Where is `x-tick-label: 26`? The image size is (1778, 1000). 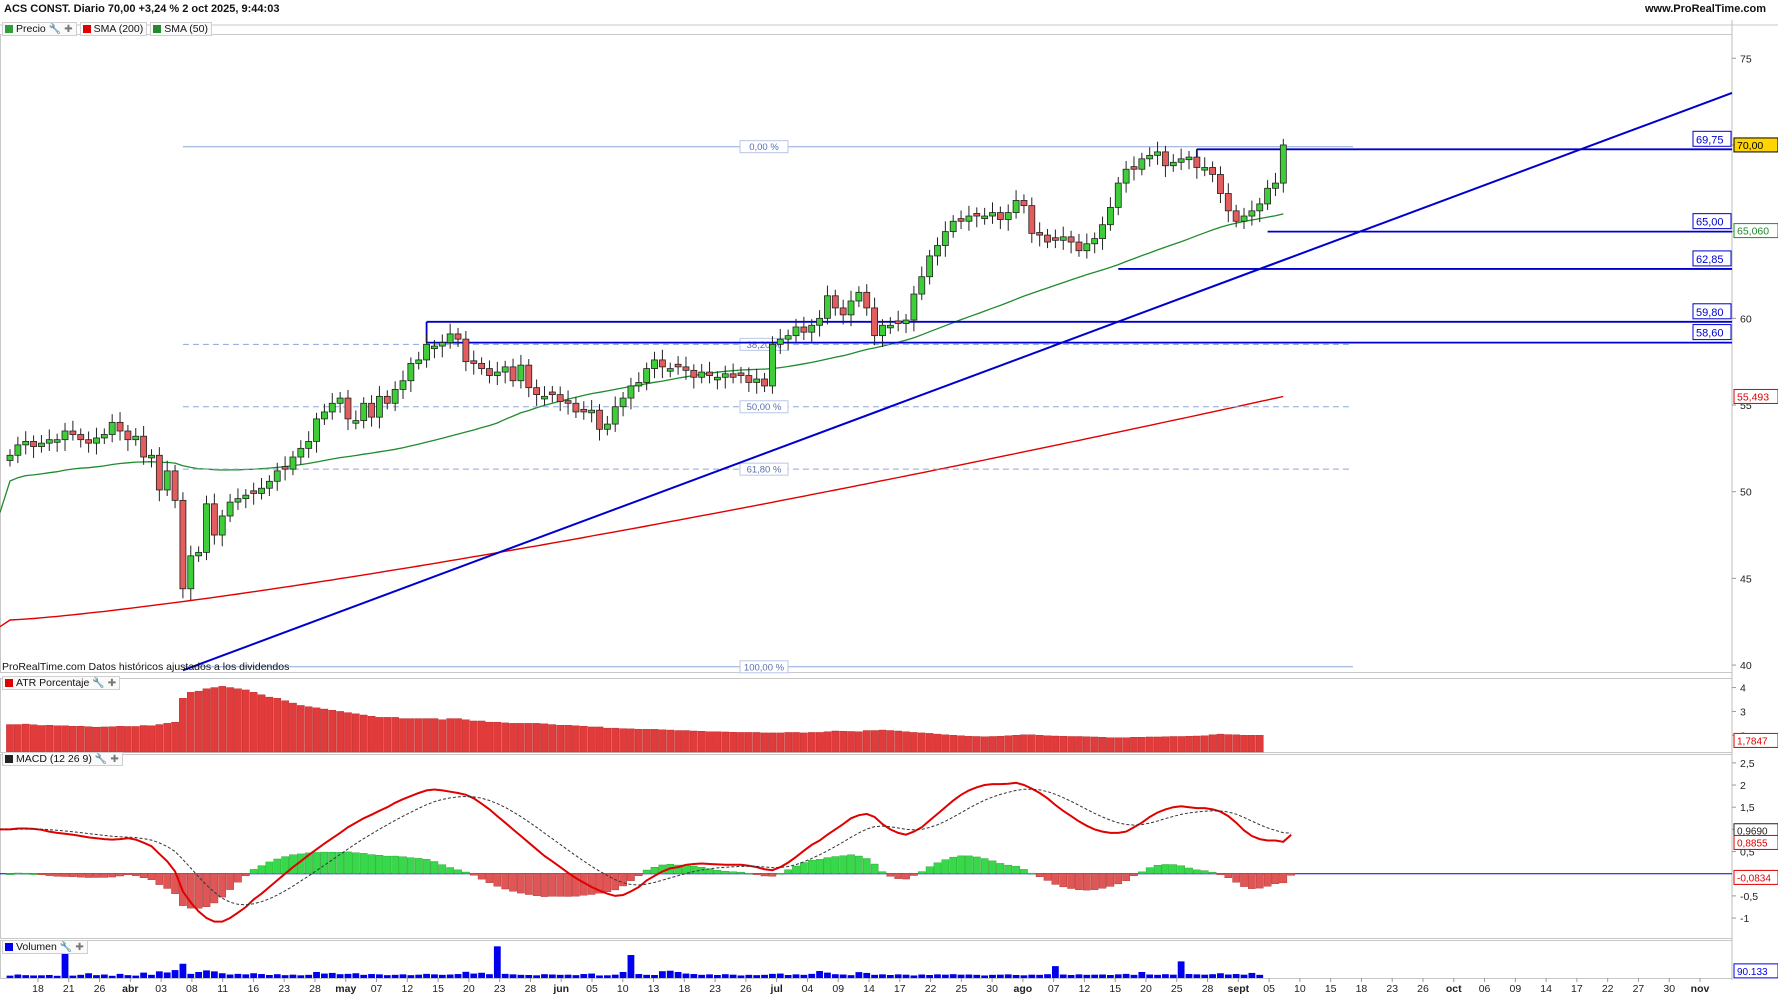
x-tick-label: 26 is located at coordinates (746, 989).